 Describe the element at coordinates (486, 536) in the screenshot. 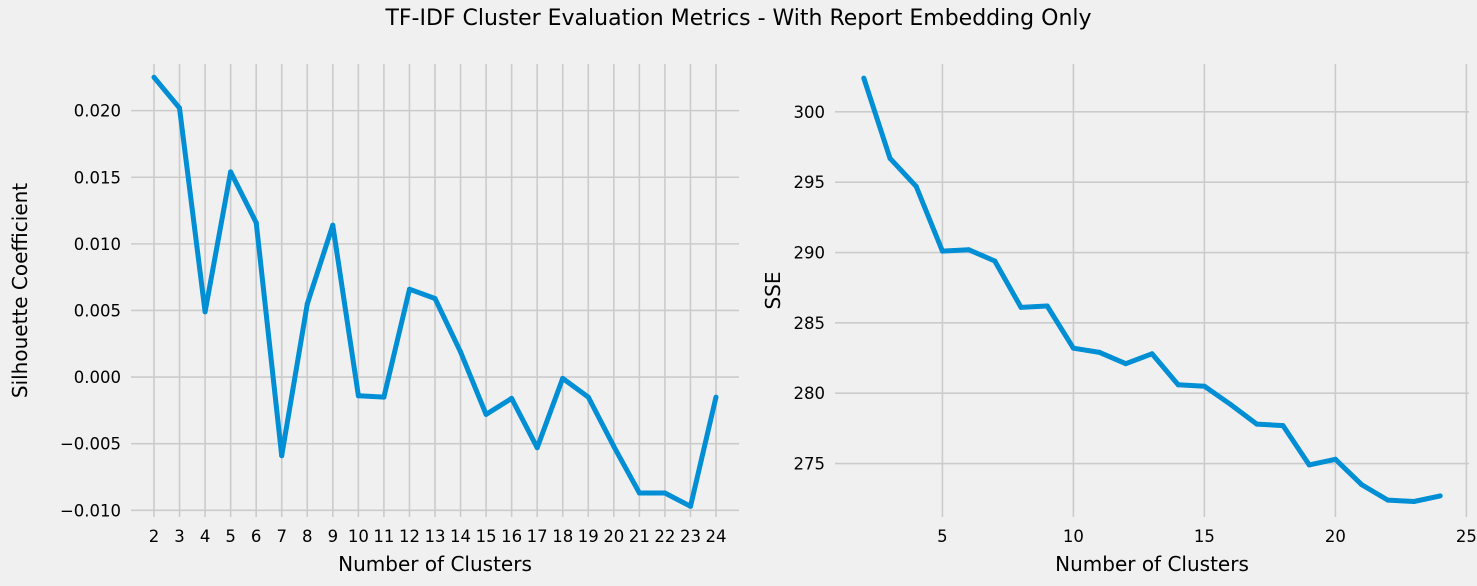

I see `left-xtick-label: 15` at that location.